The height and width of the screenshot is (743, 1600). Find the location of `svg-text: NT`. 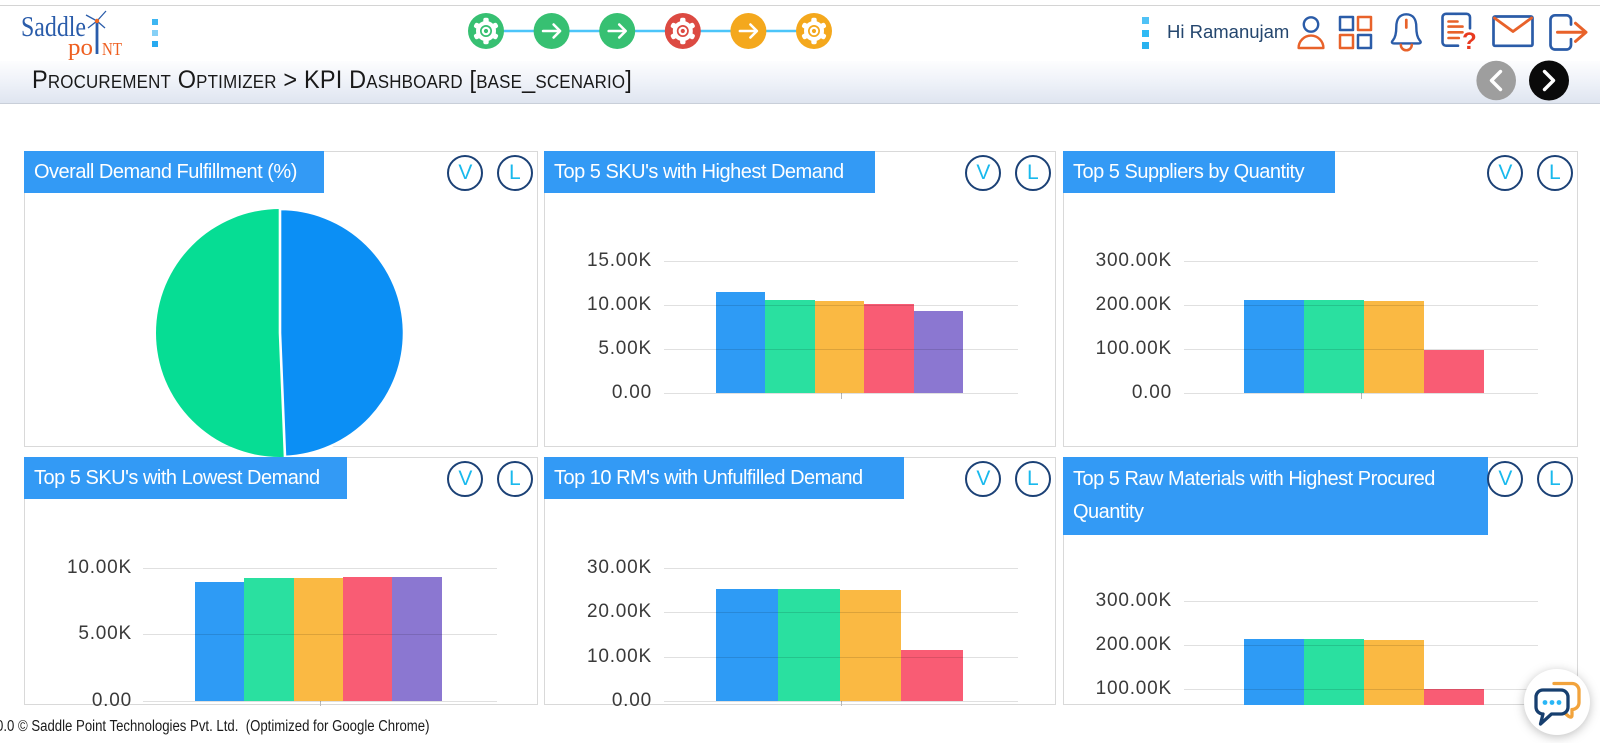

svg-text: NT is located at coordinates (112, 49).